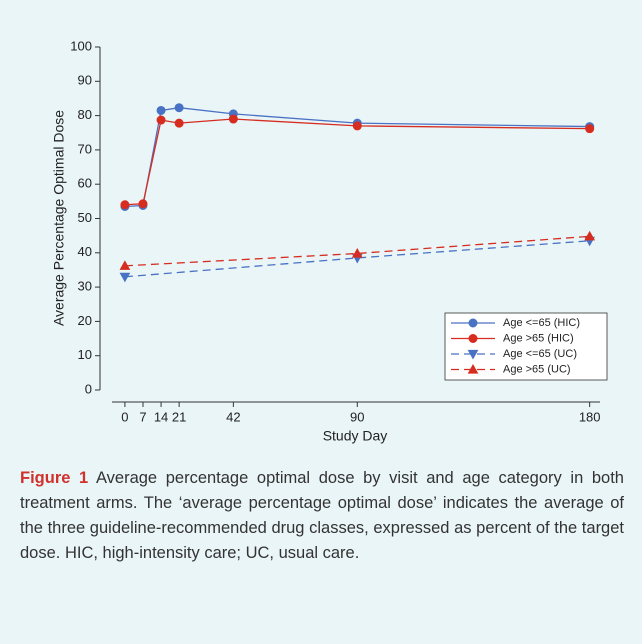 Image resolution: width=642 pixels, height=644 pixels. I want to click on x-tick-label: 0, so click(124, 416).